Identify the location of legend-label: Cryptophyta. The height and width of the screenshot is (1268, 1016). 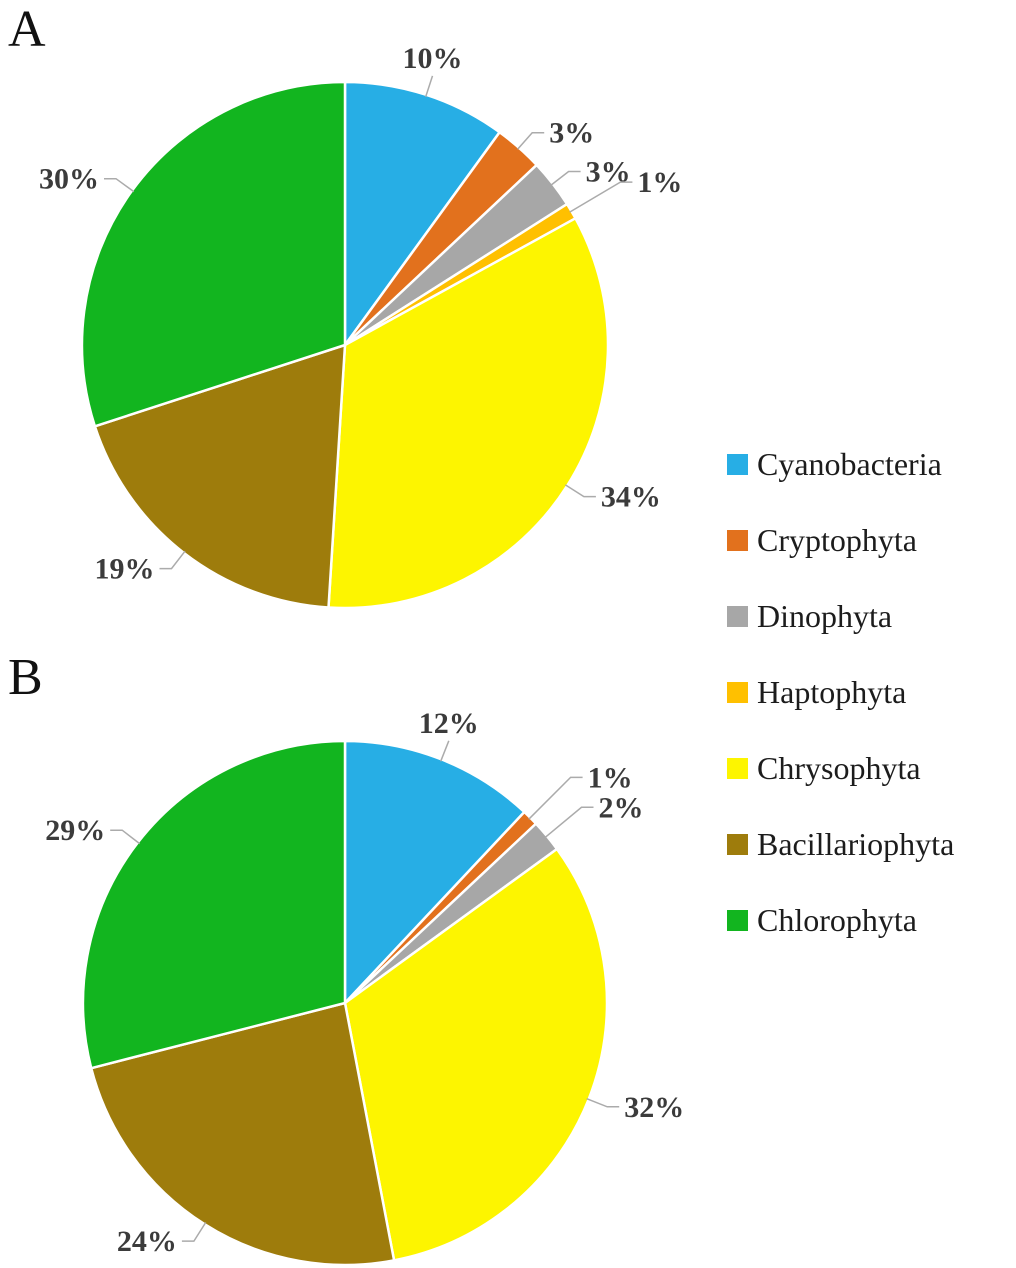
(837, 540).